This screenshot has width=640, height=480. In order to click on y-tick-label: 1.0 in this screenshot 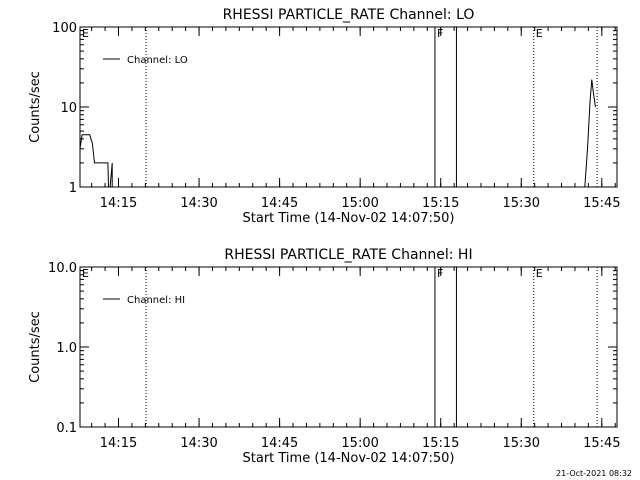, I will do `click(66, 348)`.